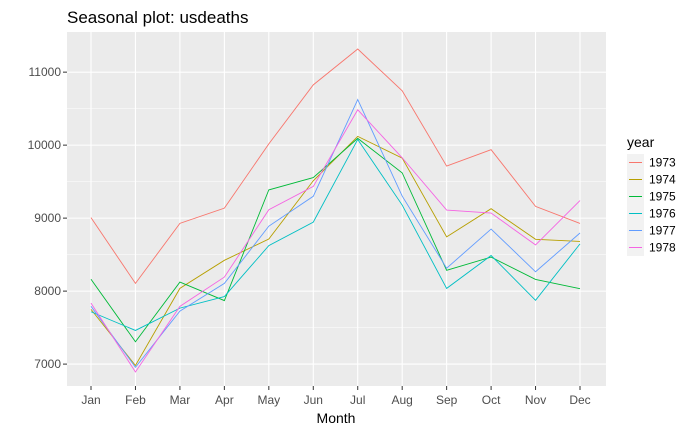 The width and height of the screenshot is (700, 432). What do you see at coordinates (224, 400) in the screenshot?
I see `x-tick-label: Apr` at bounding box center [224, 400].